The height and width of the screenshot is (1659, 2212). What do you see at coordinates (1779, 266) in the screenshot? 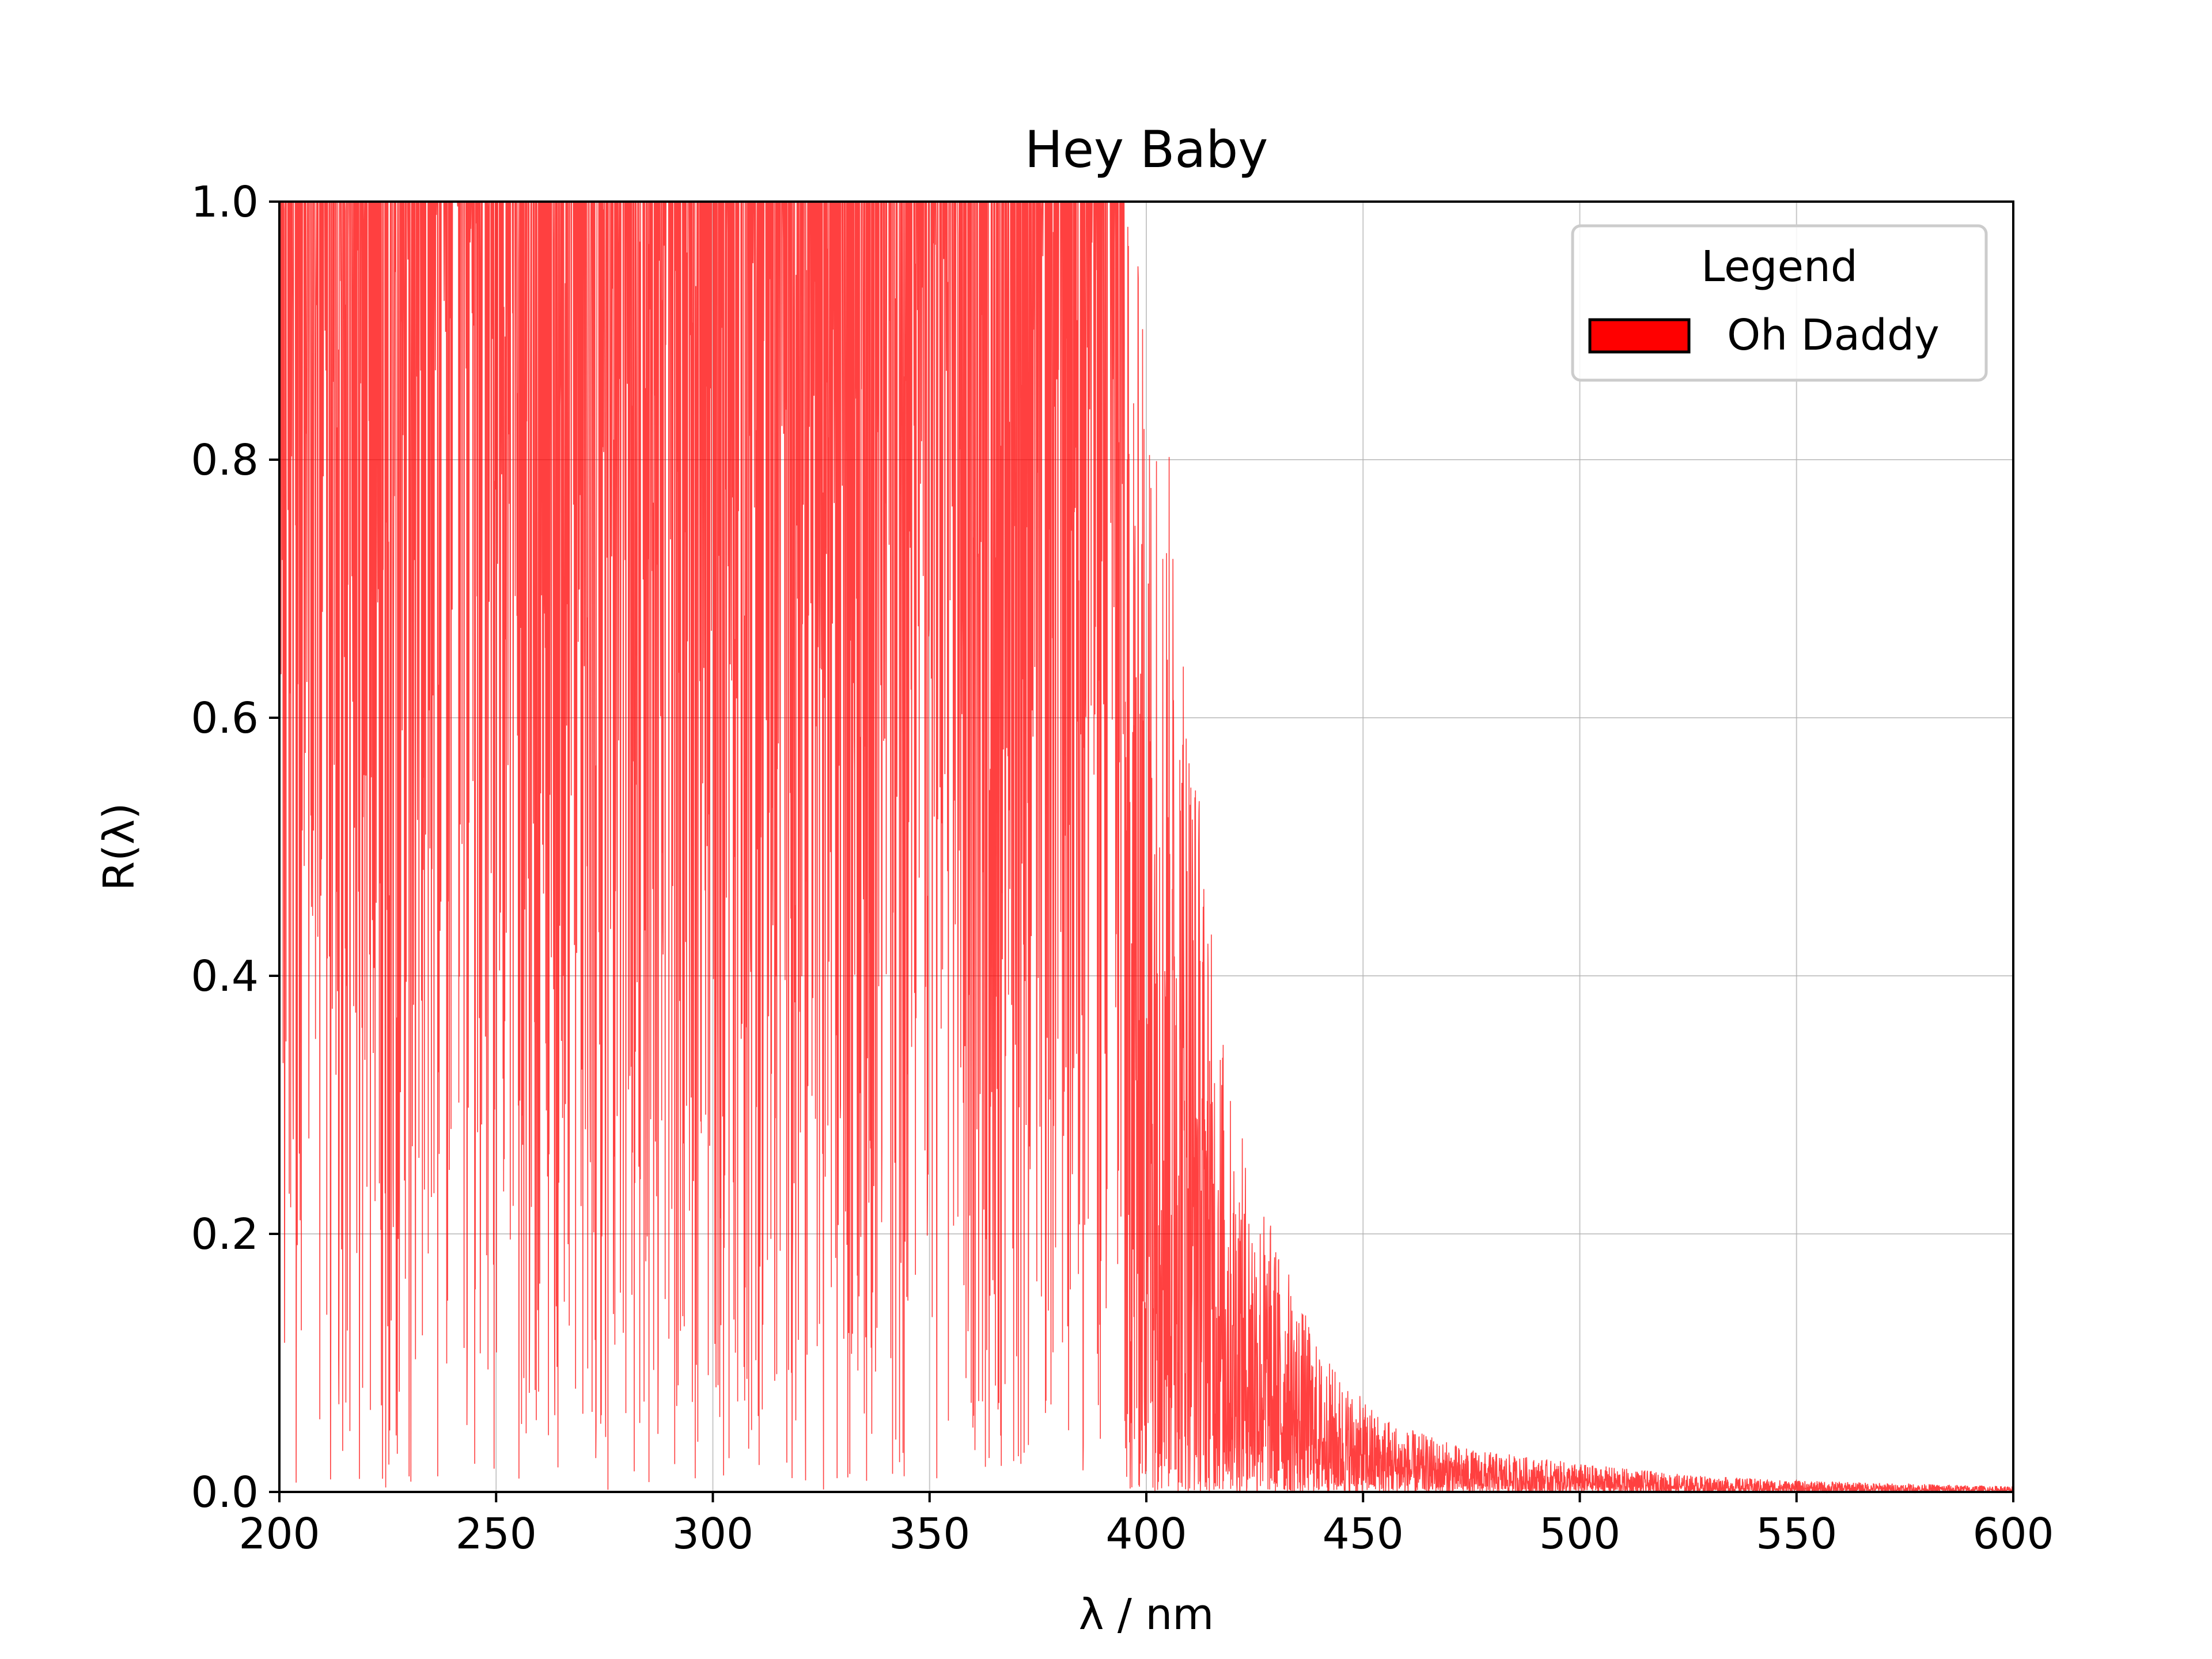
I see `legend-title: Legend` at bounding box center [1779, 266].